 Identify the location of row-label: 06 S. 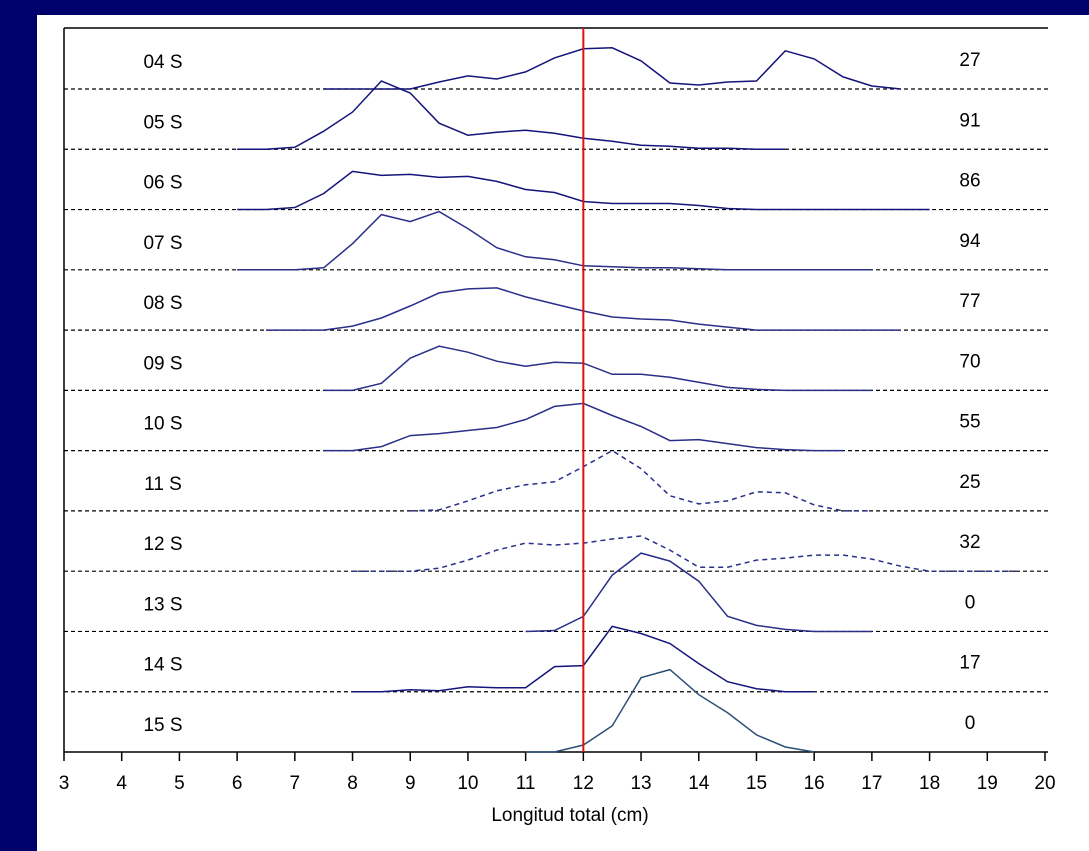
(162, 183).